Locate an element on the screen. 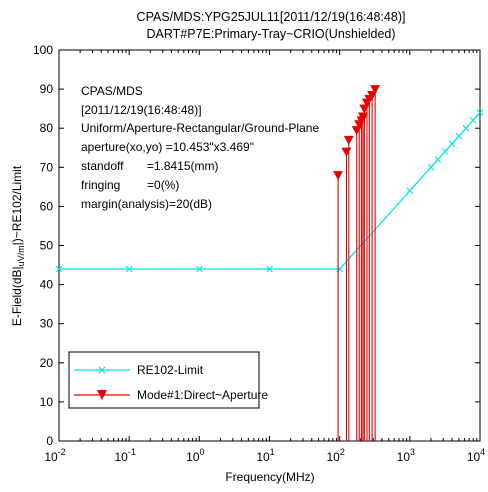  x-tick-label: 10² is located at coordinates (335, 455).